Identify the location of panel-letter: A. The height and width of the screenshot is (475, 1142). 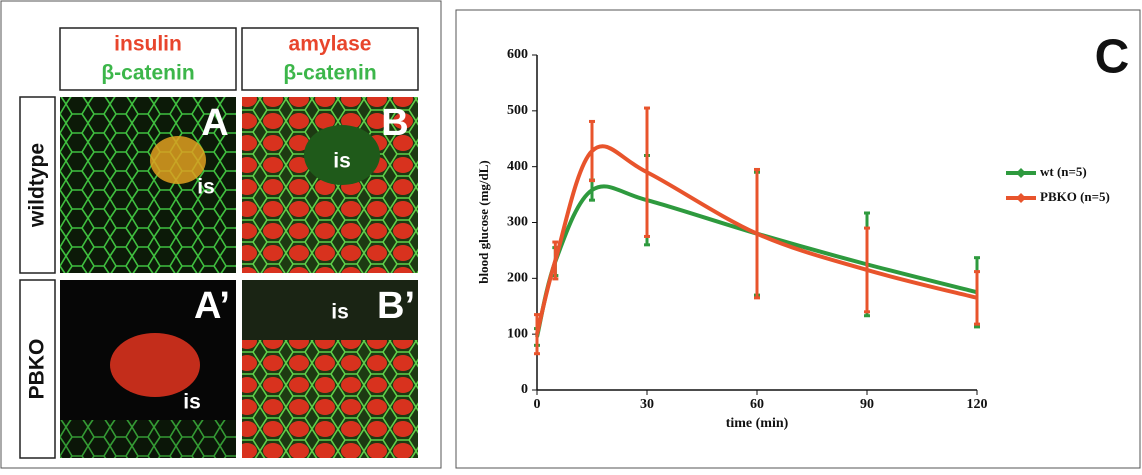
(214, 123).